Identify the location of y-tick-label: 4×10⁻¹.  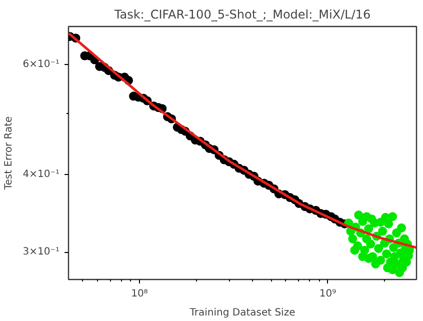
(41, 174).